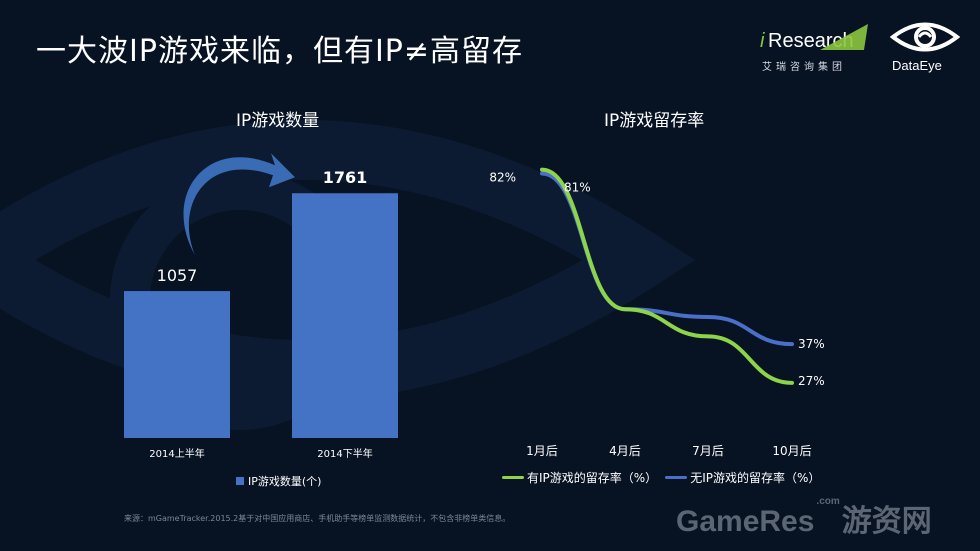 The image size is (980, 551). I want to click on legend-label-ip: 有IP游戏的留存率（%）, so click(592, 478).